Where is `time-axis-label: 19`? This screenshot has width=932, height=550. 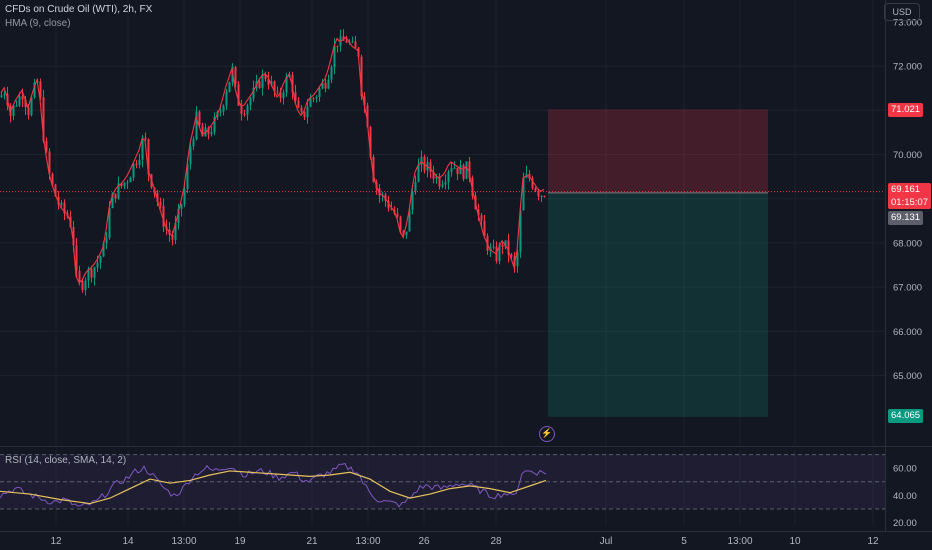
time-axis-label: 19 is located at coordinates (240, 541).